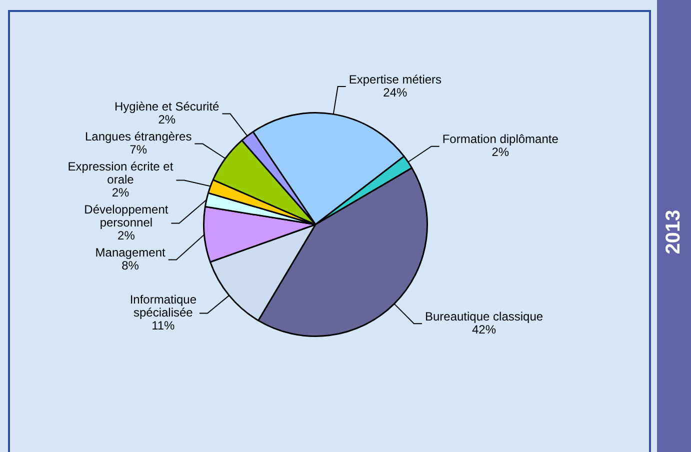  Describe the element at coordinates (395, 79) in the screenshot. I see `slice-label: Expertise métiers` at that location.